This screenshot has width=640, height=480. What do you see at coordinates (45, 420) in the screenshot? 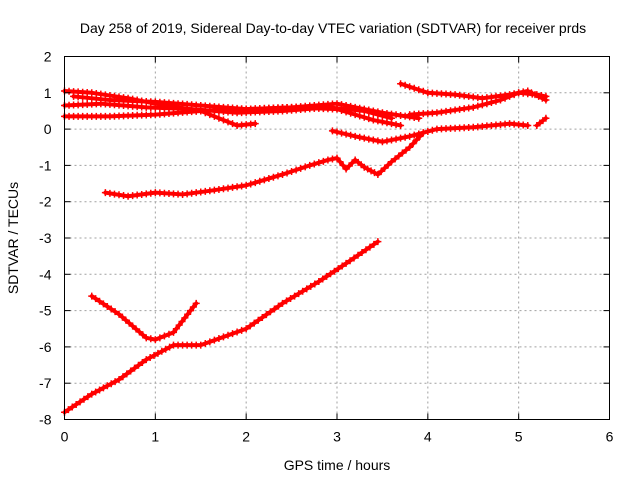
I see `y-tick-label: -8` at bounding box center [45, 420].